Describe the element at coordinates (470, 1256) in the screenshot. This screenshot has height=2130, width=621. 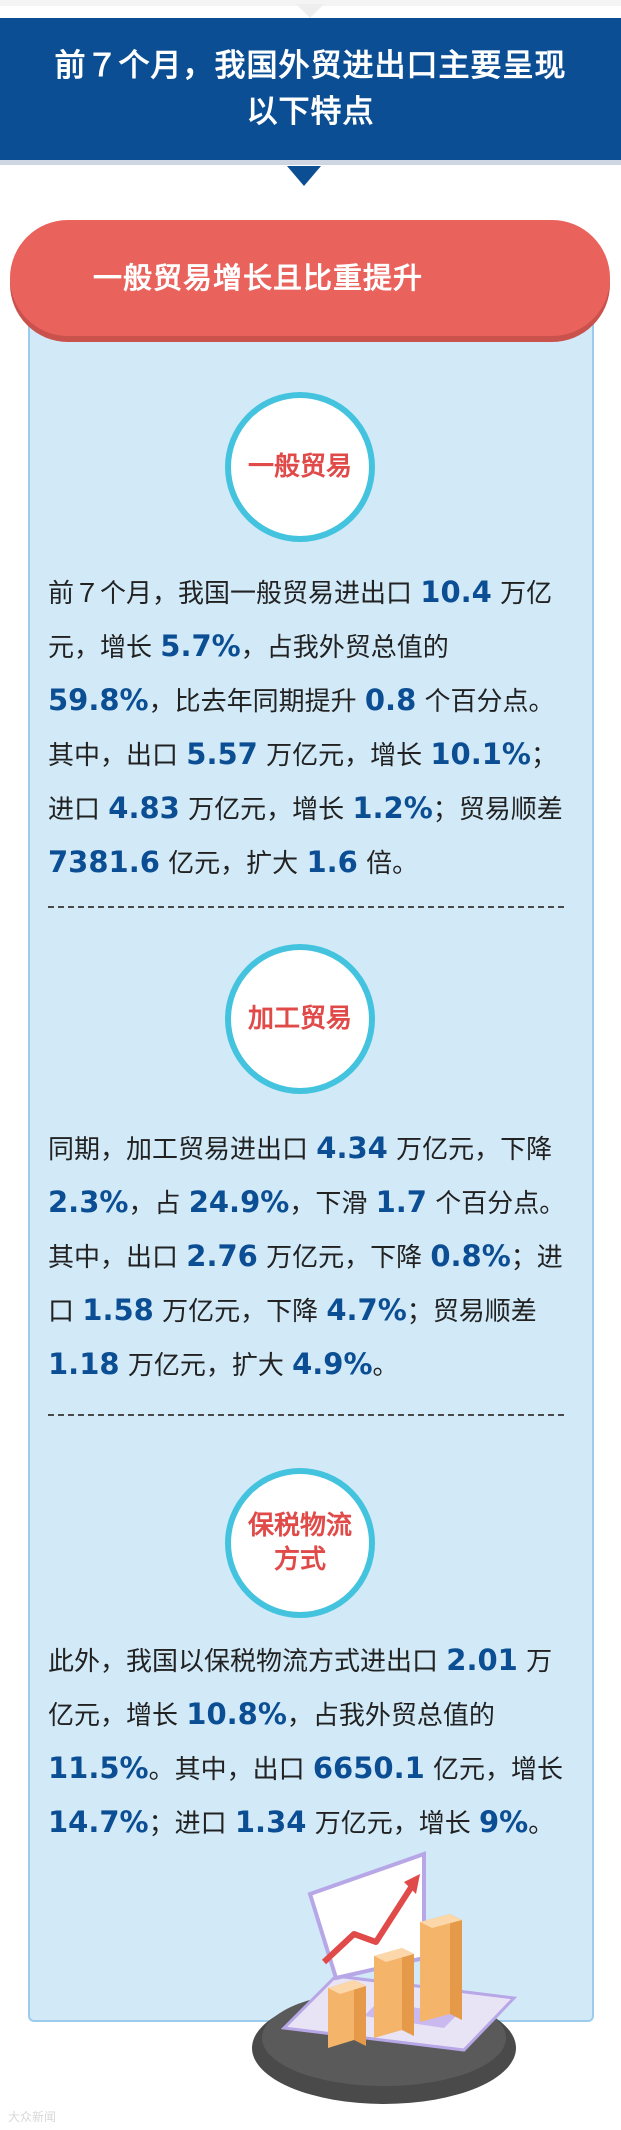
I see `highlight-figure: 0.8%` at that location.